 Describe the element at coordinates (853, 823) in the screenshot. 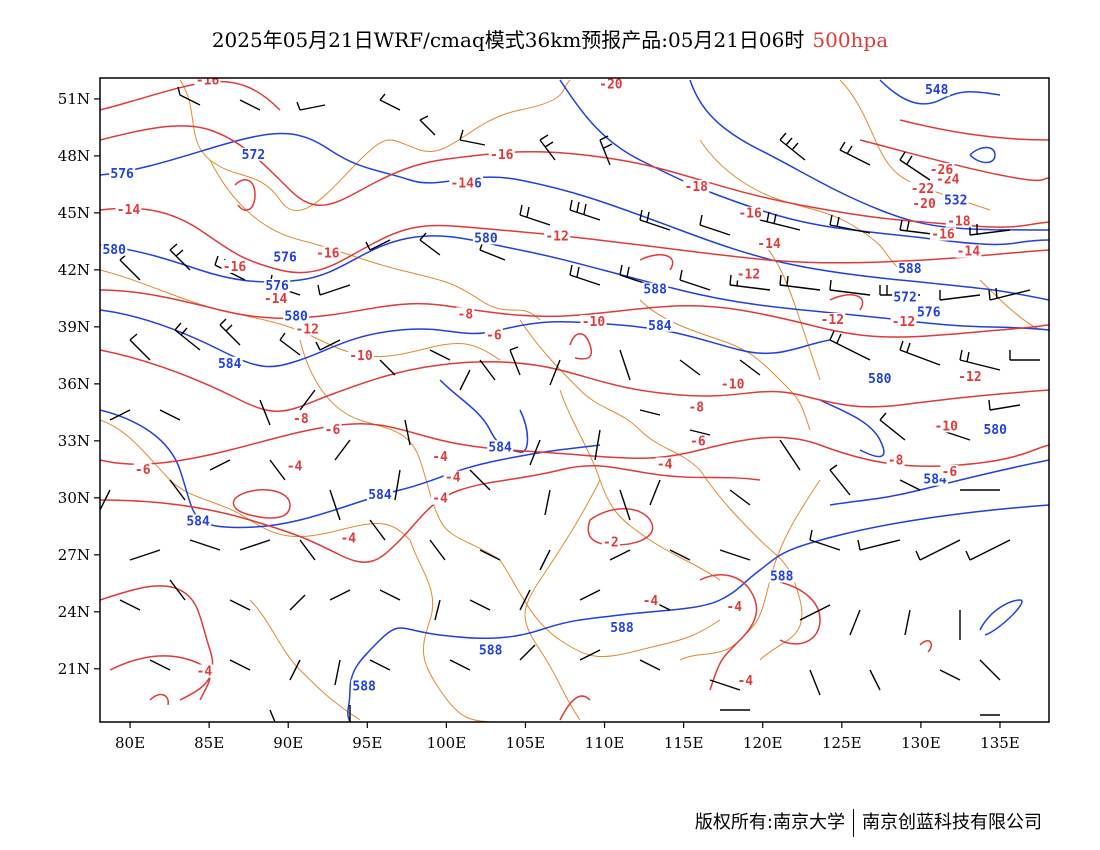

I see `footer-separator` at that location.